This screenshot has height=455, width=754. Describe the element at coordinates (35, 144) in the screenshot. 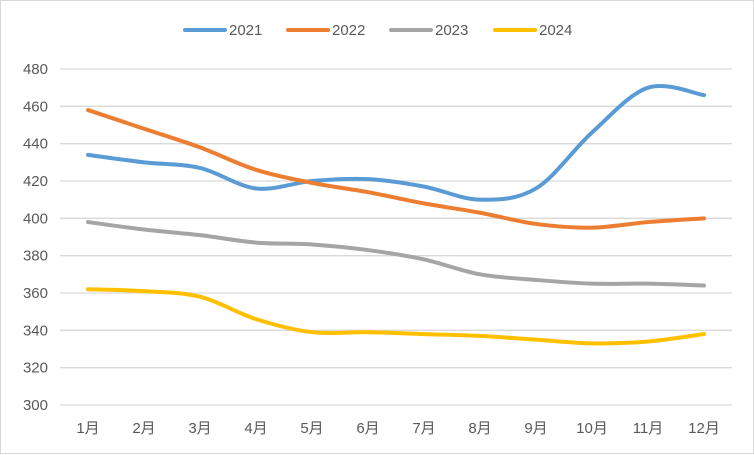

I see `y-tick-label: 440` at that location.